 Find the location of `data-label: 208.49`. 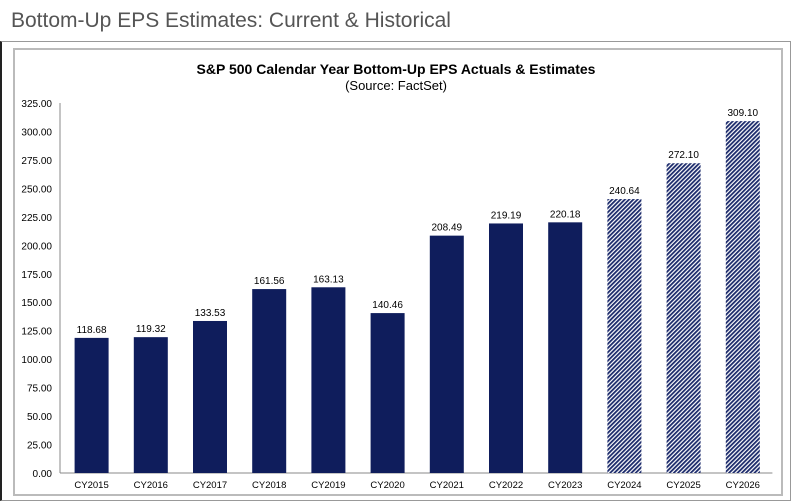

data-label: 208.49 is located at coordinates (447, 228).